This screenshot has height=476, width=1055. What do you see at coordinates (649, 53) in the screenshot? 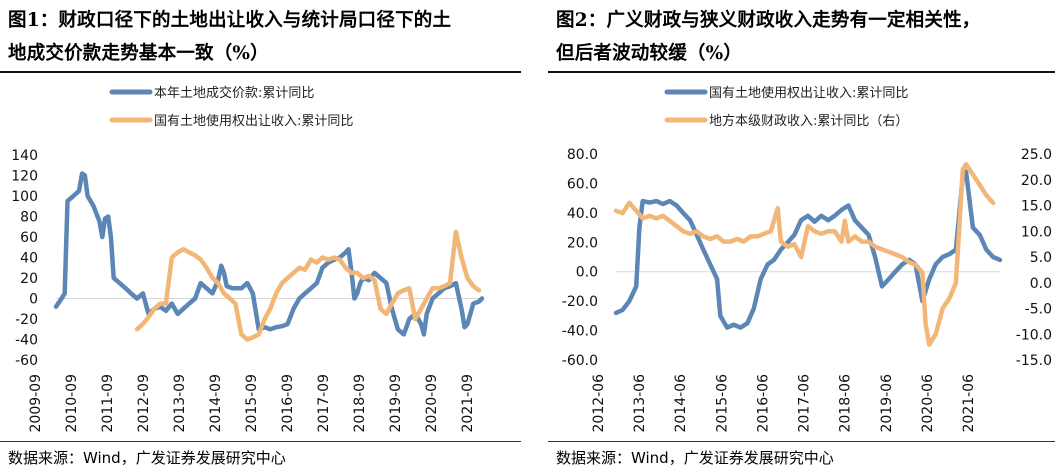
I see `chart-title-line-2: 但后者波动较缓（%）` at bounding box center [649, 53].